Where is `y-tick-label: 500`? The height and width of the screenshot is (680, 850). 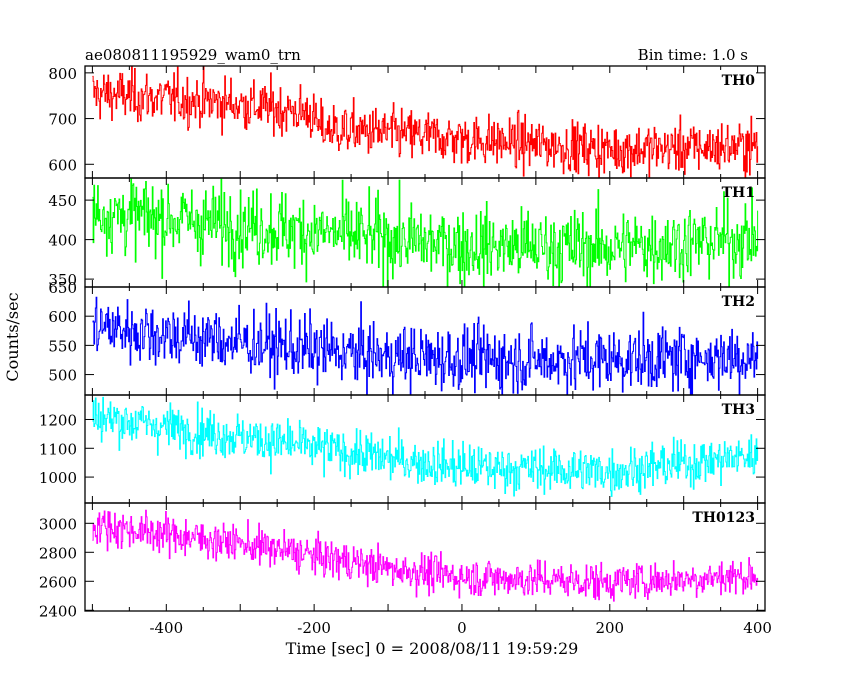 y-tick-label: 500 is located at coordinates (62, 376).